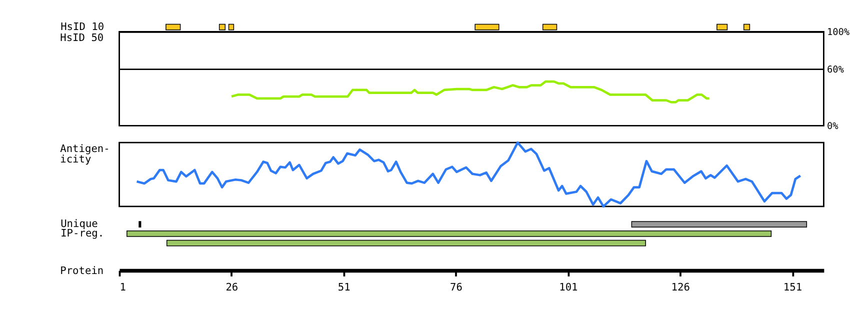 This screenshot has height=330, width=850. I want to click on y-tick-label: 0%, so click(832, 126).